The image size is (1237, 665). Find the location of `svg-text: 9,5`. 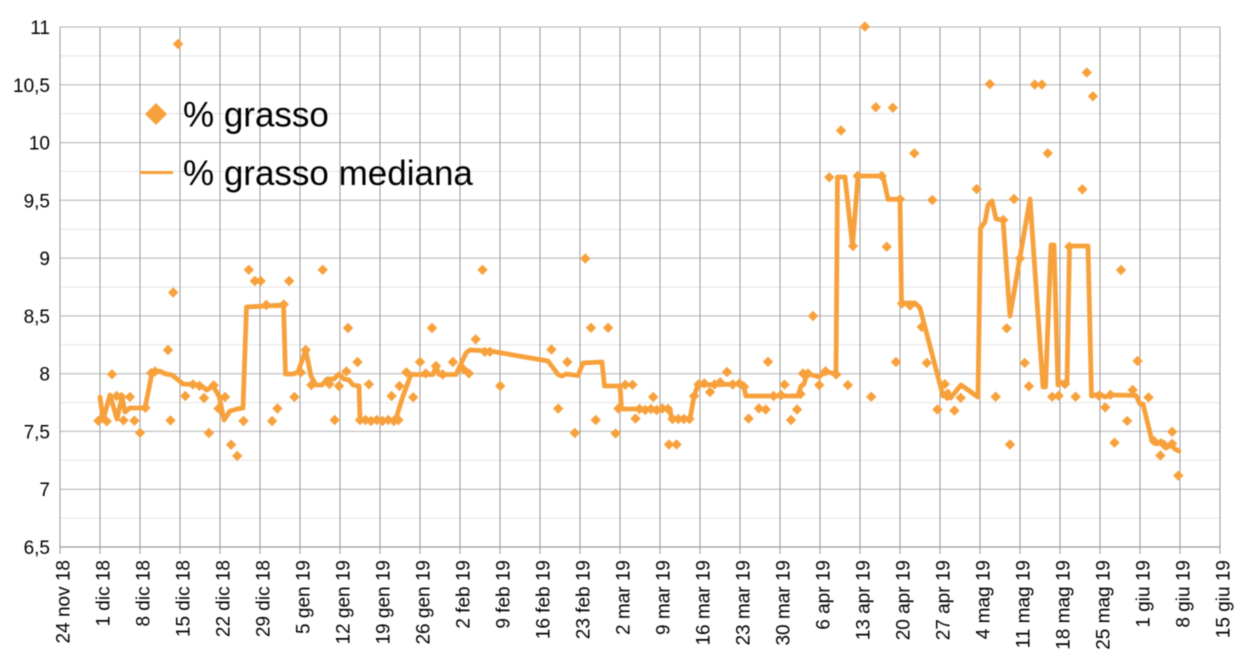

svg-text: 9,5 is located at coordinates (37, 201).